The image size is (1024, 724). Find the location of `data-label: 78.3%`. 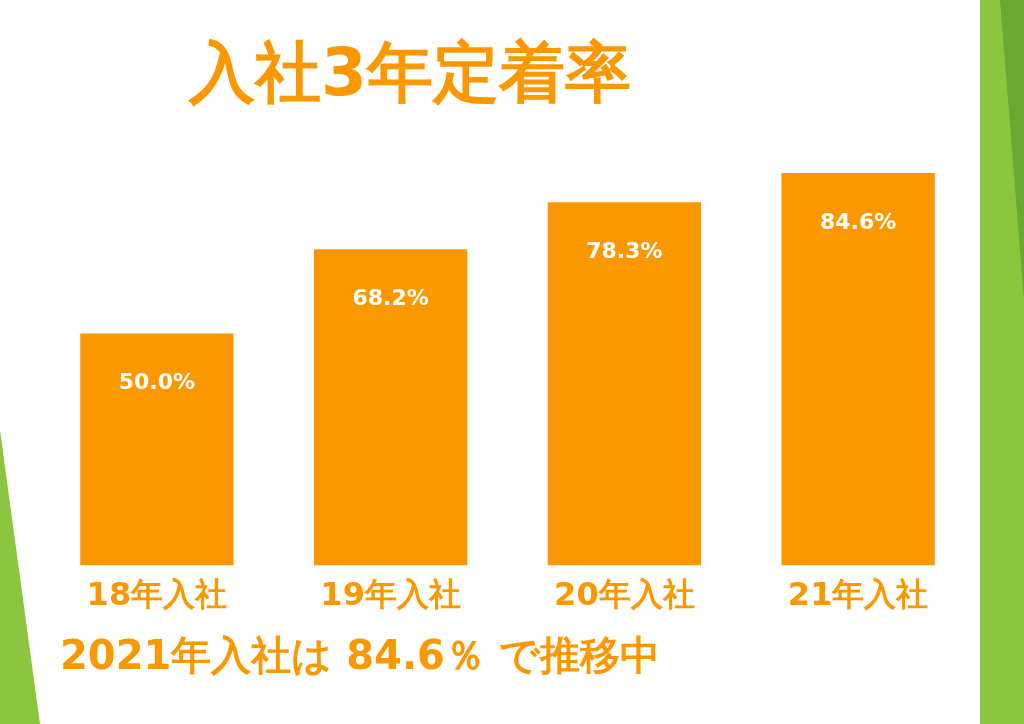

data-label: 78.3% is located at coordinates (624, 251).